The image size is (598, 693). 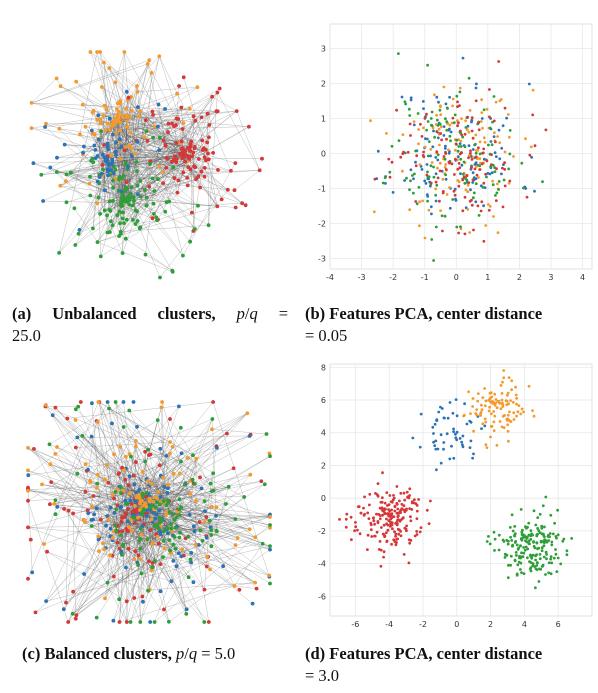 I want to click on caption-a-q: q, so click(x=253, y=313).